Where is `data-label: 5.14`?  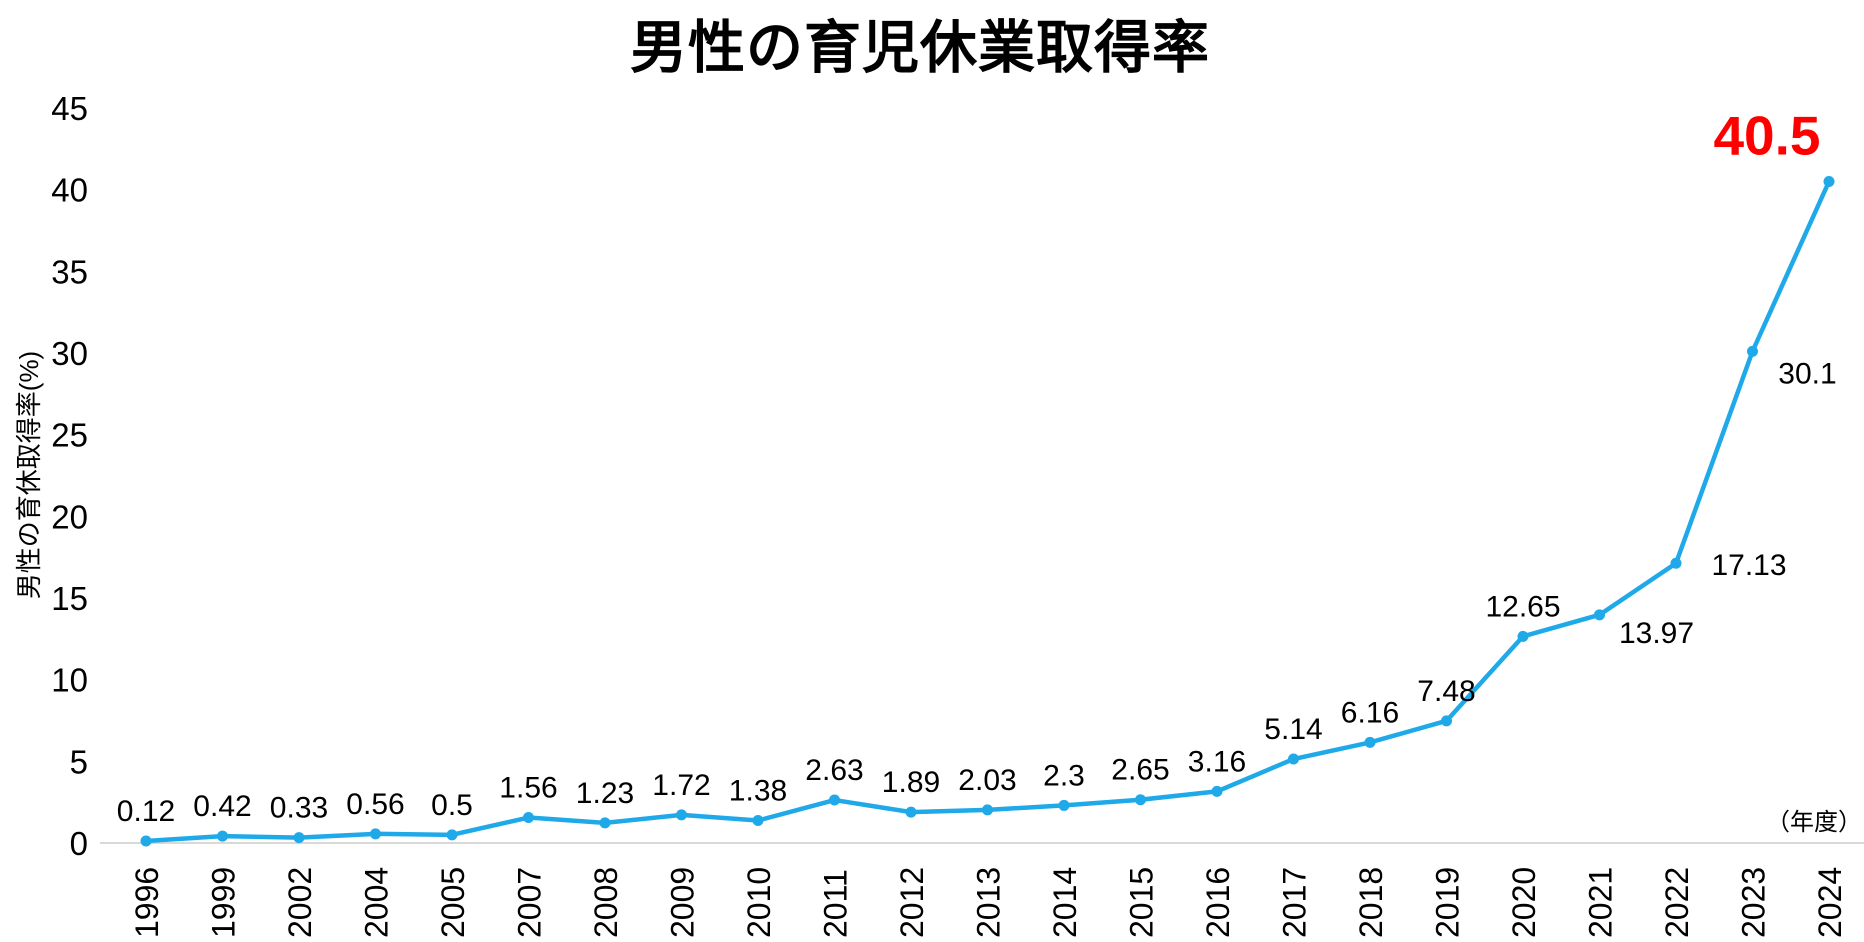
data-label: 5.14 is located at coordinates (1293, 729).